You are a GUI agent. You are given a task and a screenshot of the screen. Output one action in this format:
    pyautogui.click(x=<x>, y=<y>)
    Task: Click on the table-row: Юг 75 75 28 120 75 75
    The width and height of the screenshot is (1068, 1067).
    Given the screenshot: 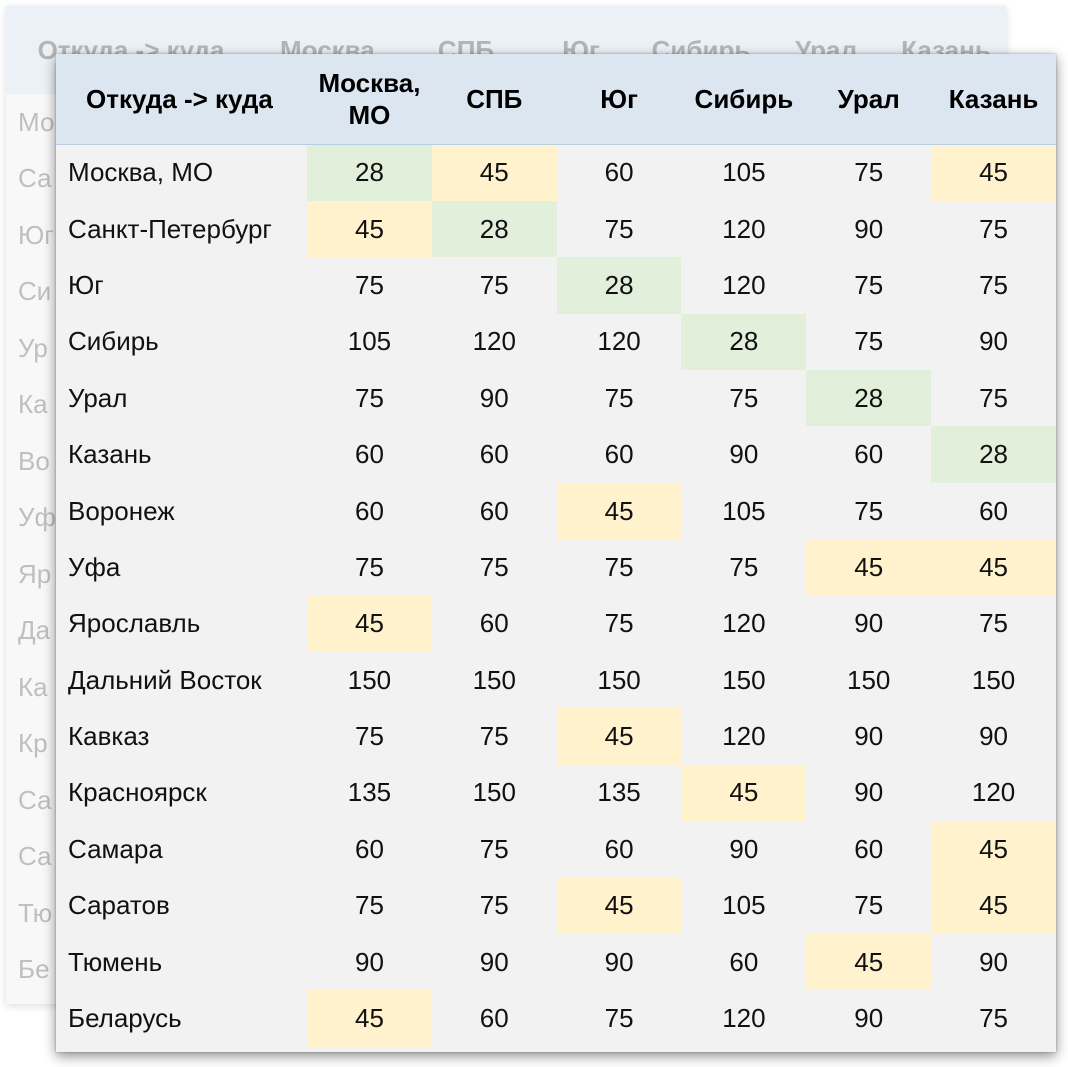 What is the action you would take?
    pyautogui.click(x=556, y=285)
    